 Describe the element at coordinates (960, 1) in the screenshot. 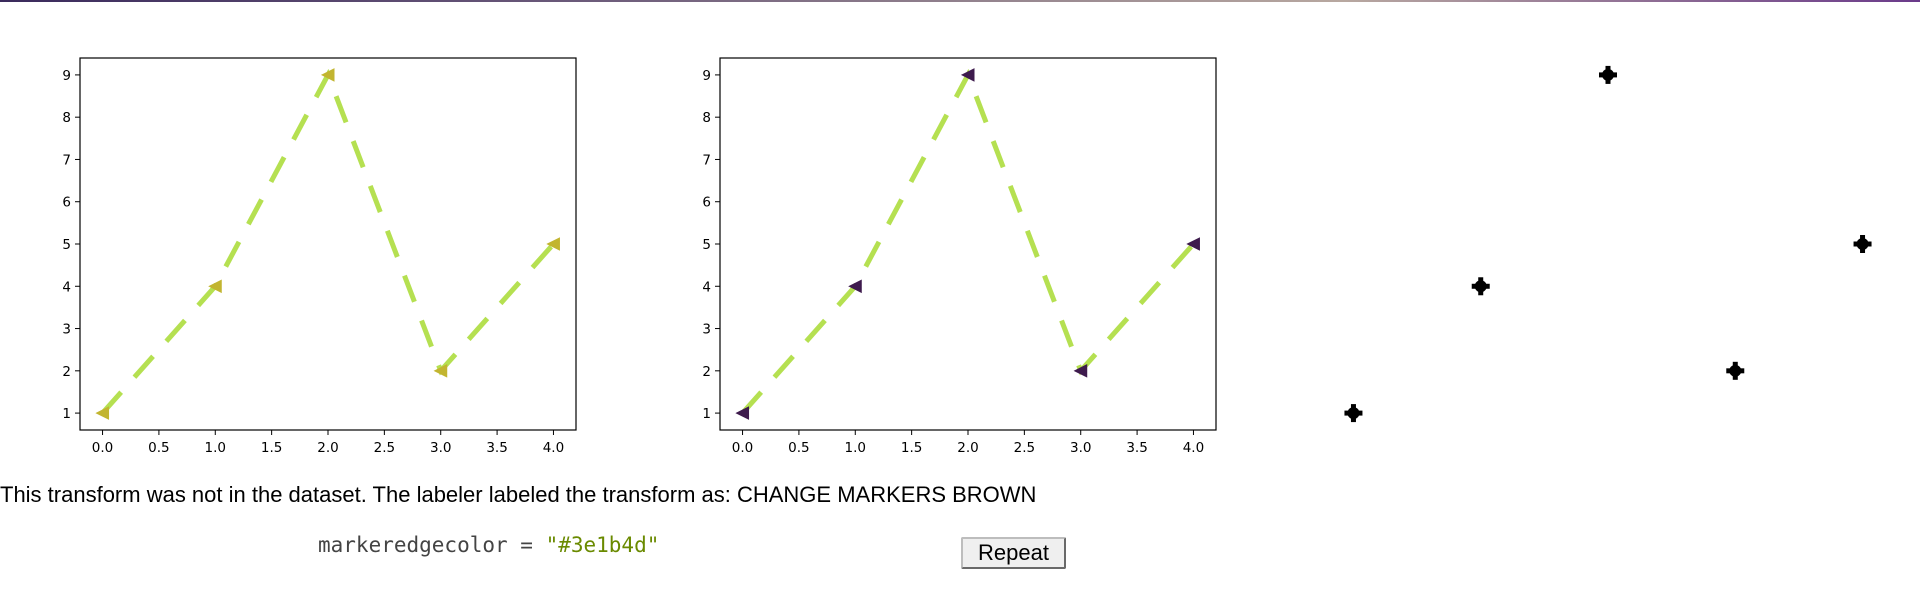

I see `top-color-strip` at that location.